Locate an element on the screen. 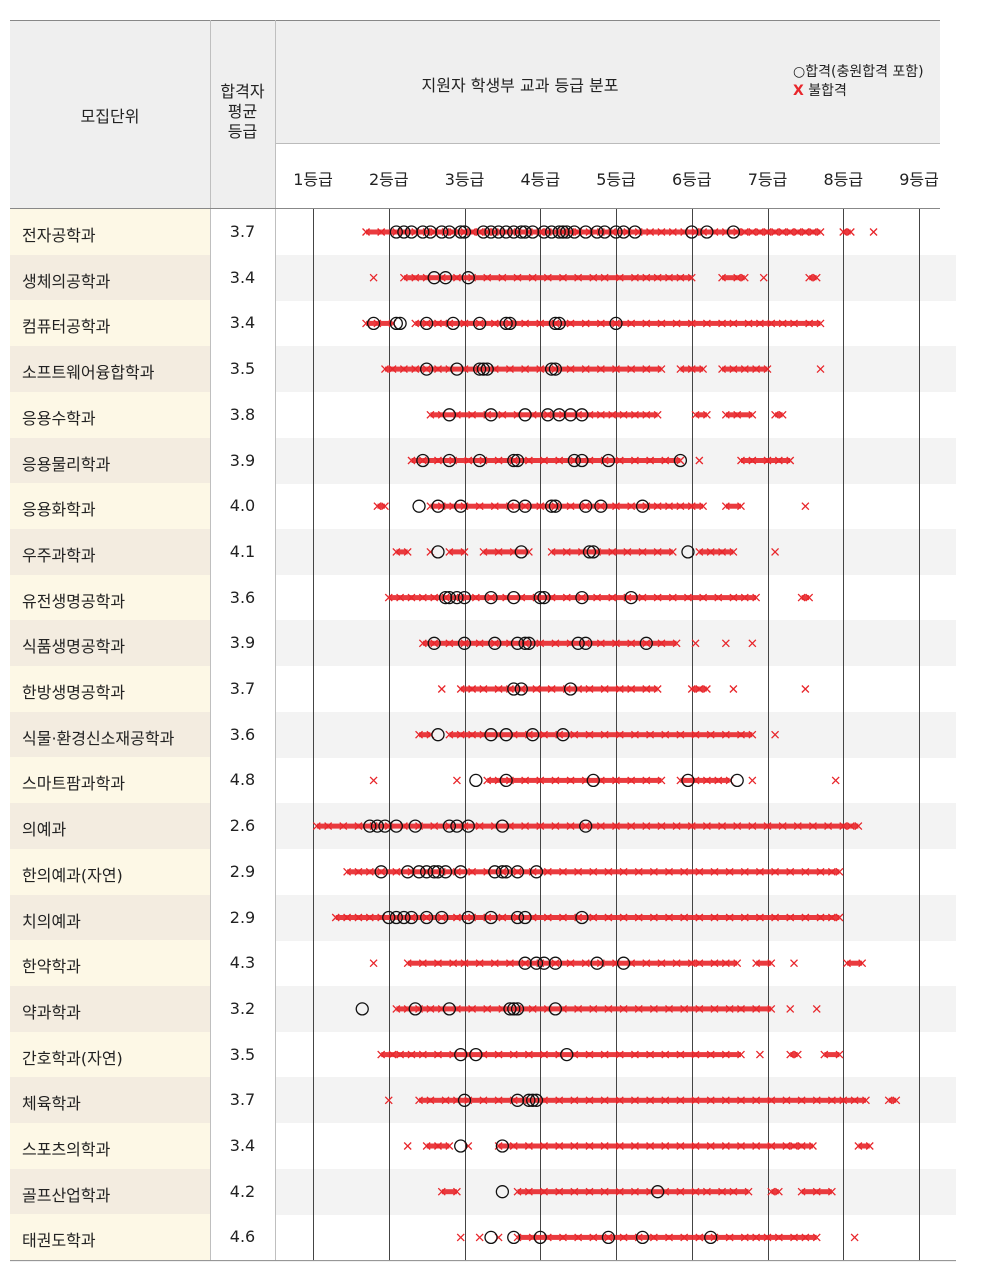 The width and height of the screenshot is (984, 1279). grade-label-1: 1등급 is located at coordinates (313, 179).